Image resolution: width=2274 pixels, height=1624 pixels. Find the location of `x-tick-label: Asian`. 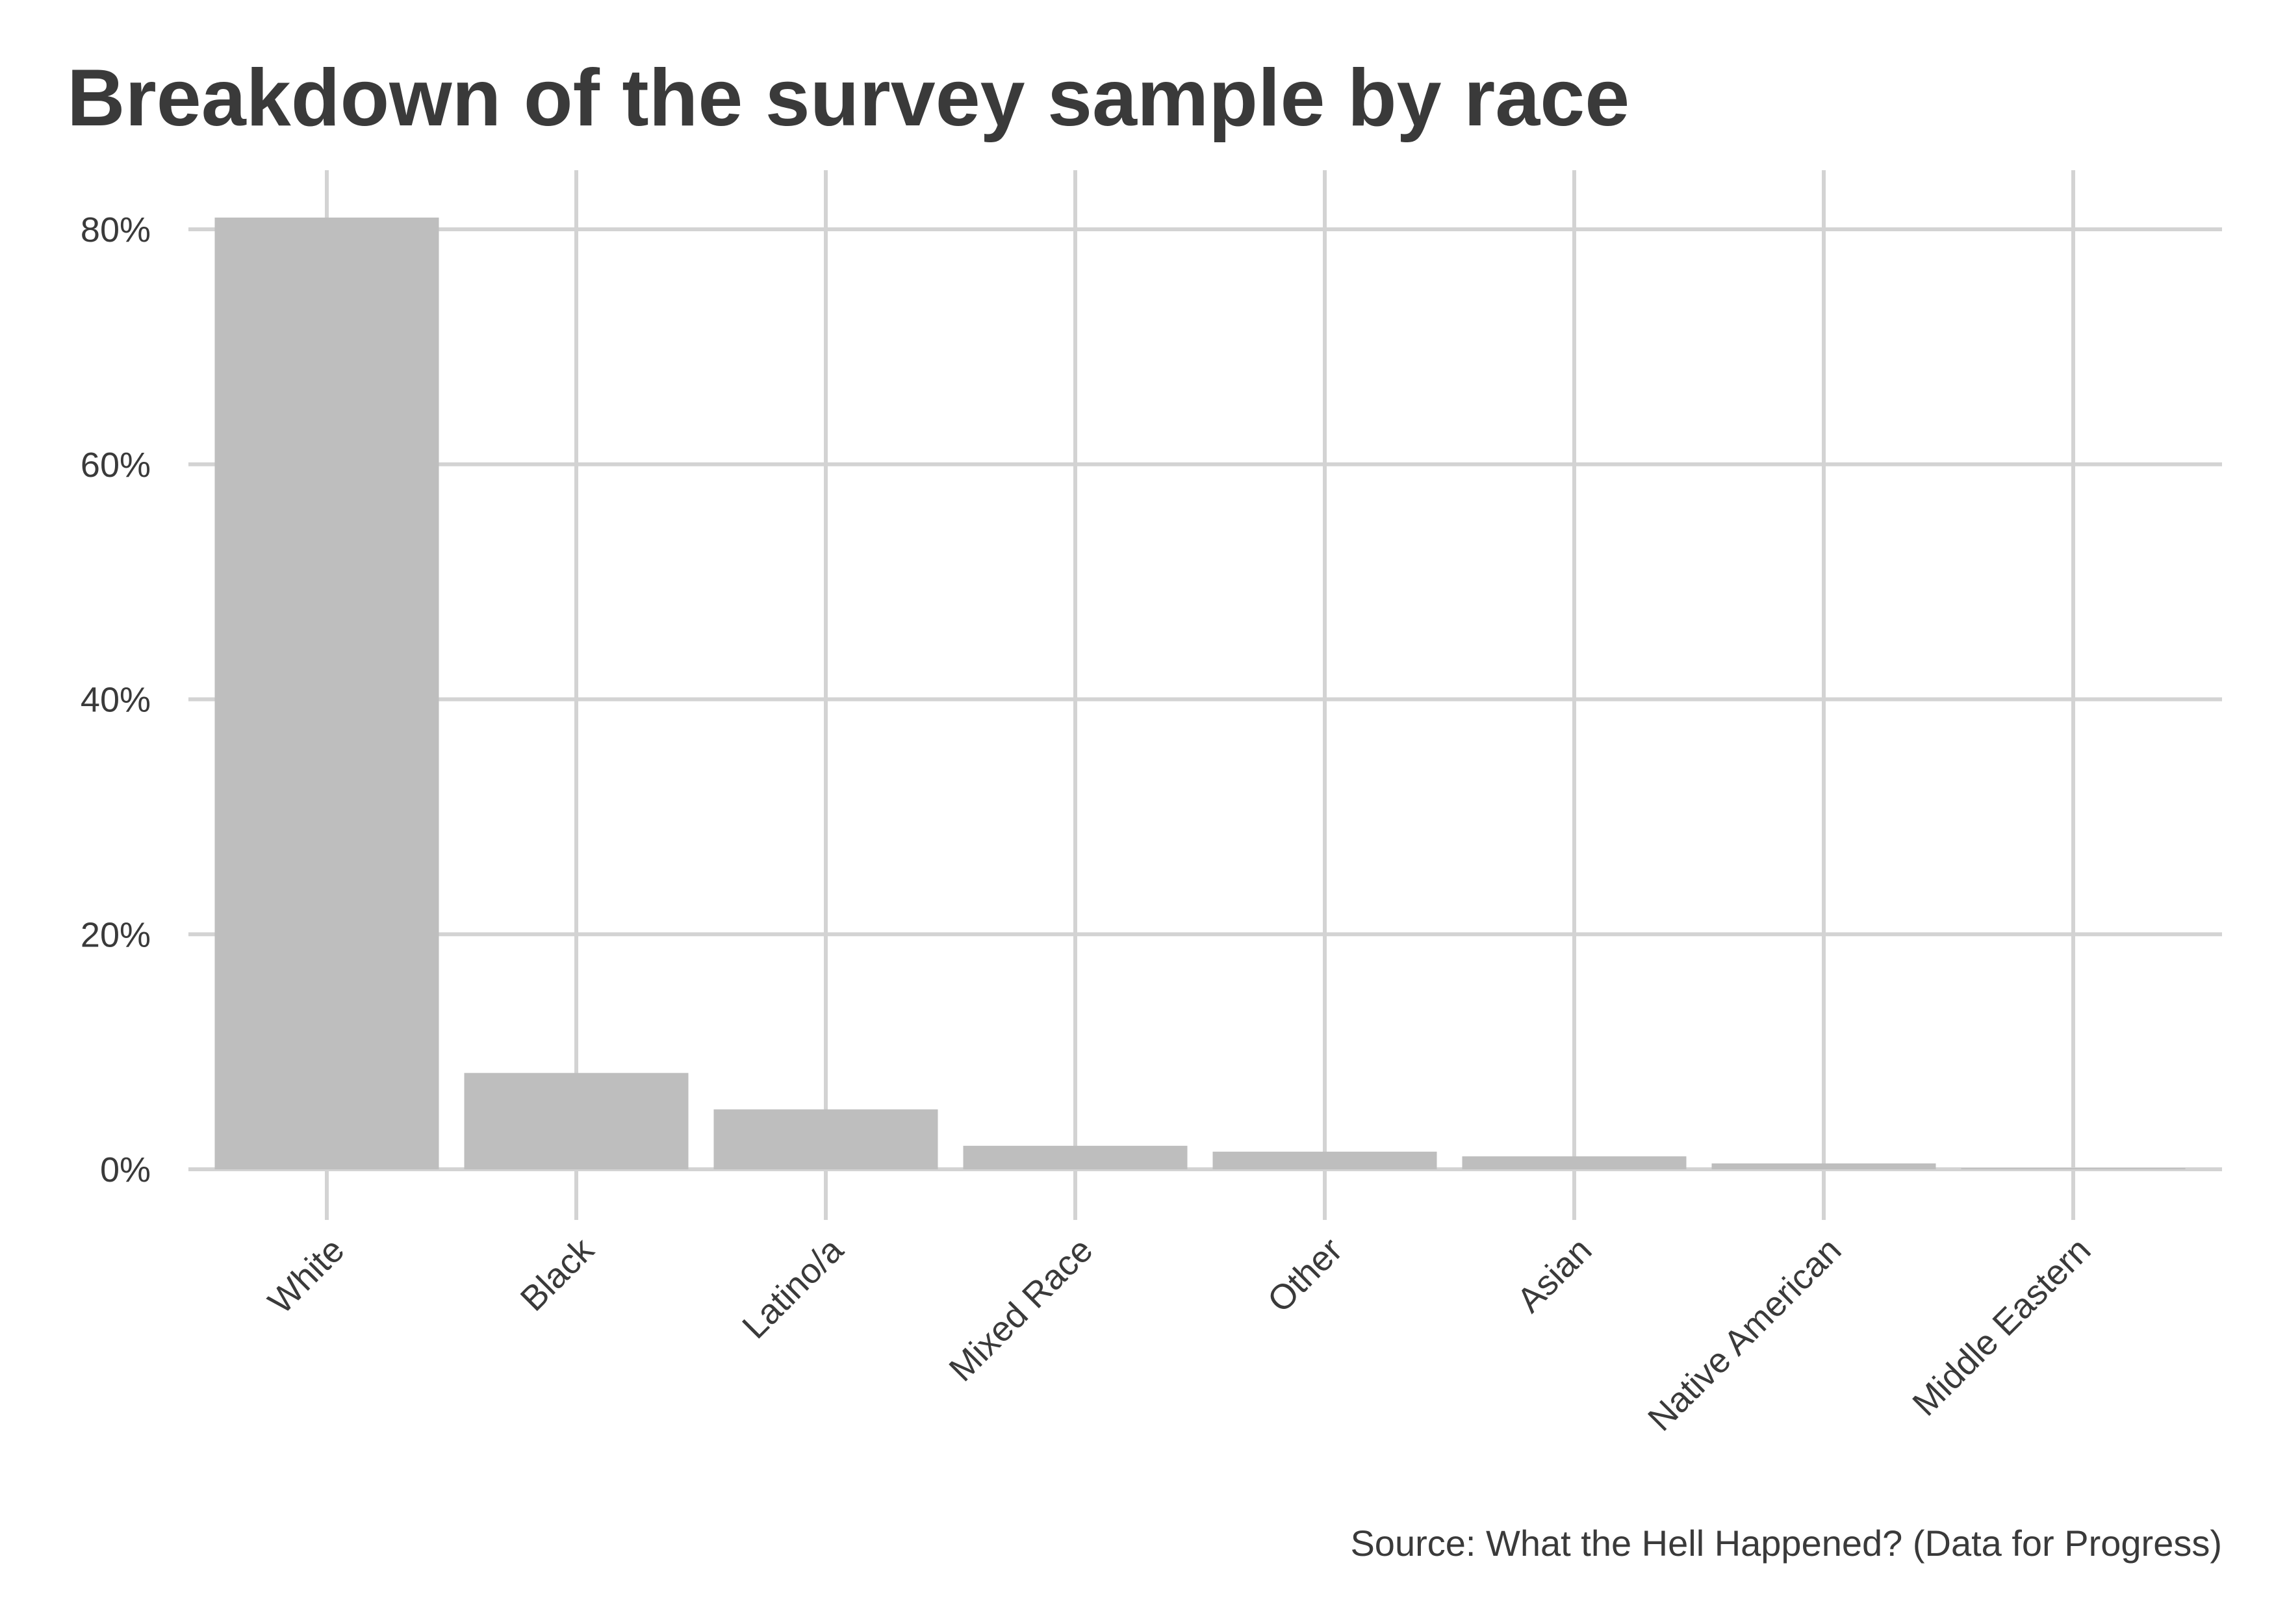

x-tick-label: Asian is located at coordinates (1555, 1275).